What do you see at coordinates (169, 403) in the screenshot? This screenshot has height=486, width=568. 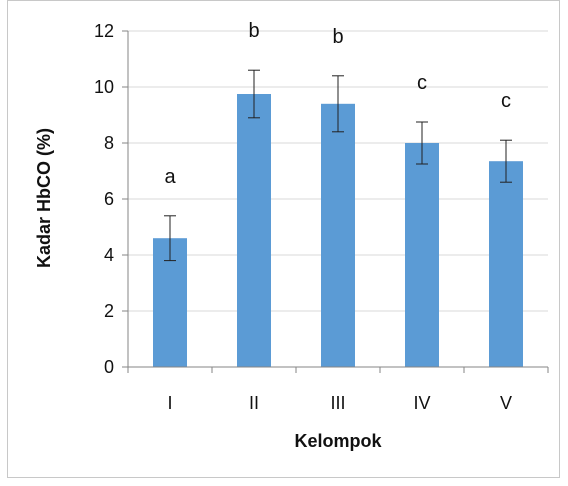 I see `x-tick-label: I` at bounding box center [169, 403].